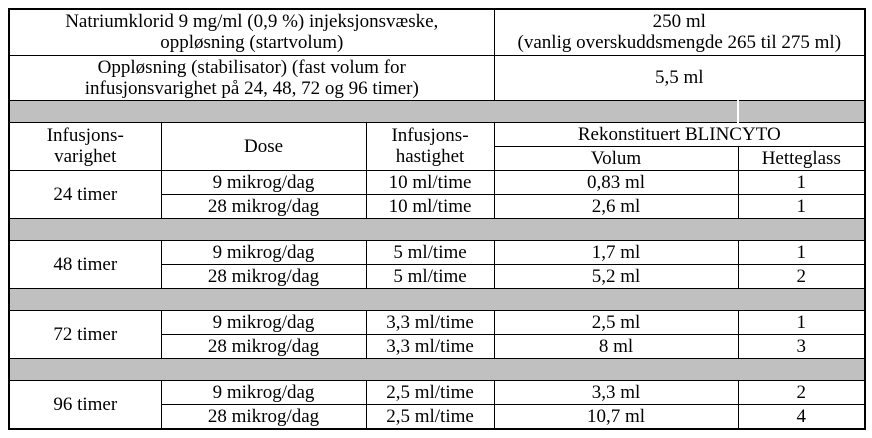 This screenshot has height=438, width=872. Describe the element at coordinates (801, 416) in the screenshot. I see `vials-cell: 4` at that location.